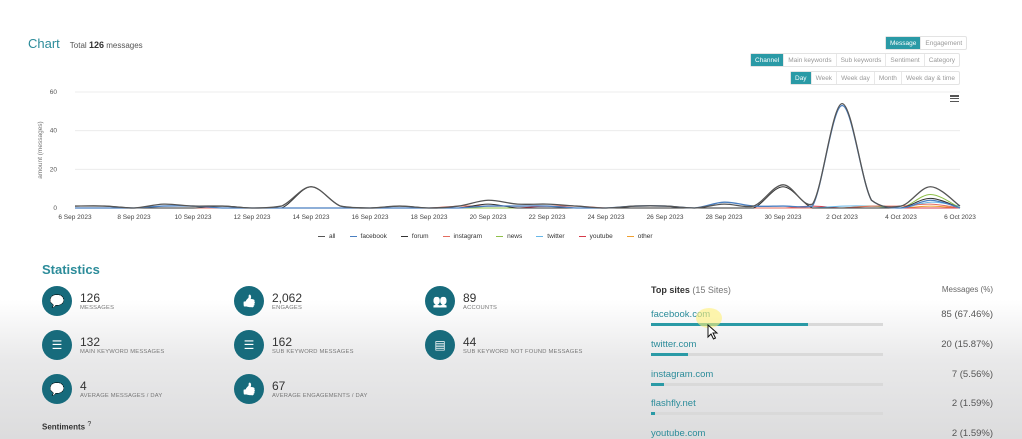 Image resolution: width=1022 pixels, height=439 pixels. What do you see at coordinates (822, 433) in the screenshot?
I see `top-site-row: youtube.com 2 (1.59%)` at bounding box center [822, 433].